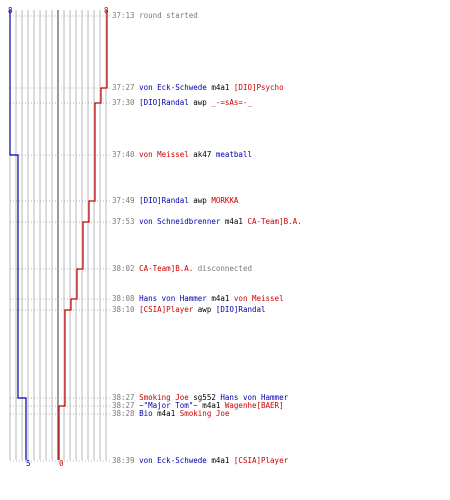  What do you see at coordinates (126, 298) in the screenshot?
I see `event-time: 38:08` at bounding box center [126, 298].